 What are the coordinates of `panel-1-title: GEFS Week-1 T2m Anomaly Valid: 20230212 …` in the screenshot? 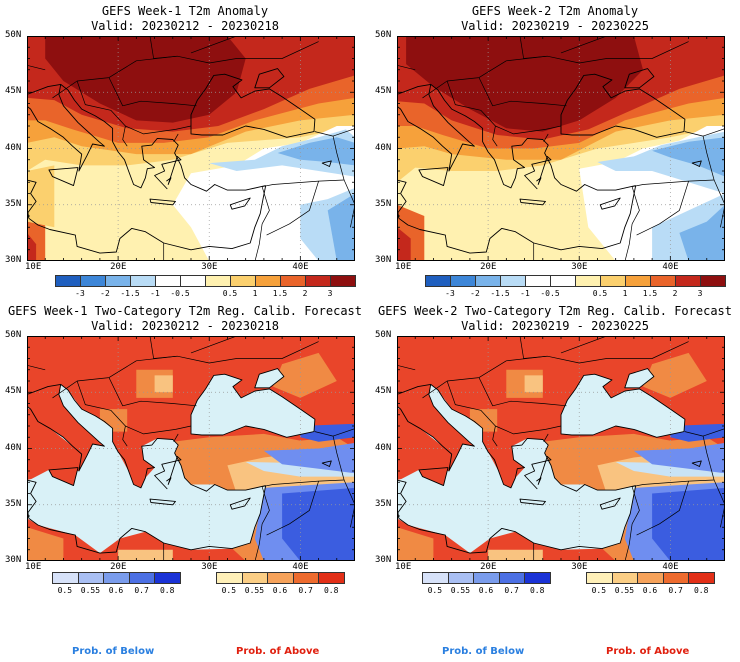 It's located at (185, 19).